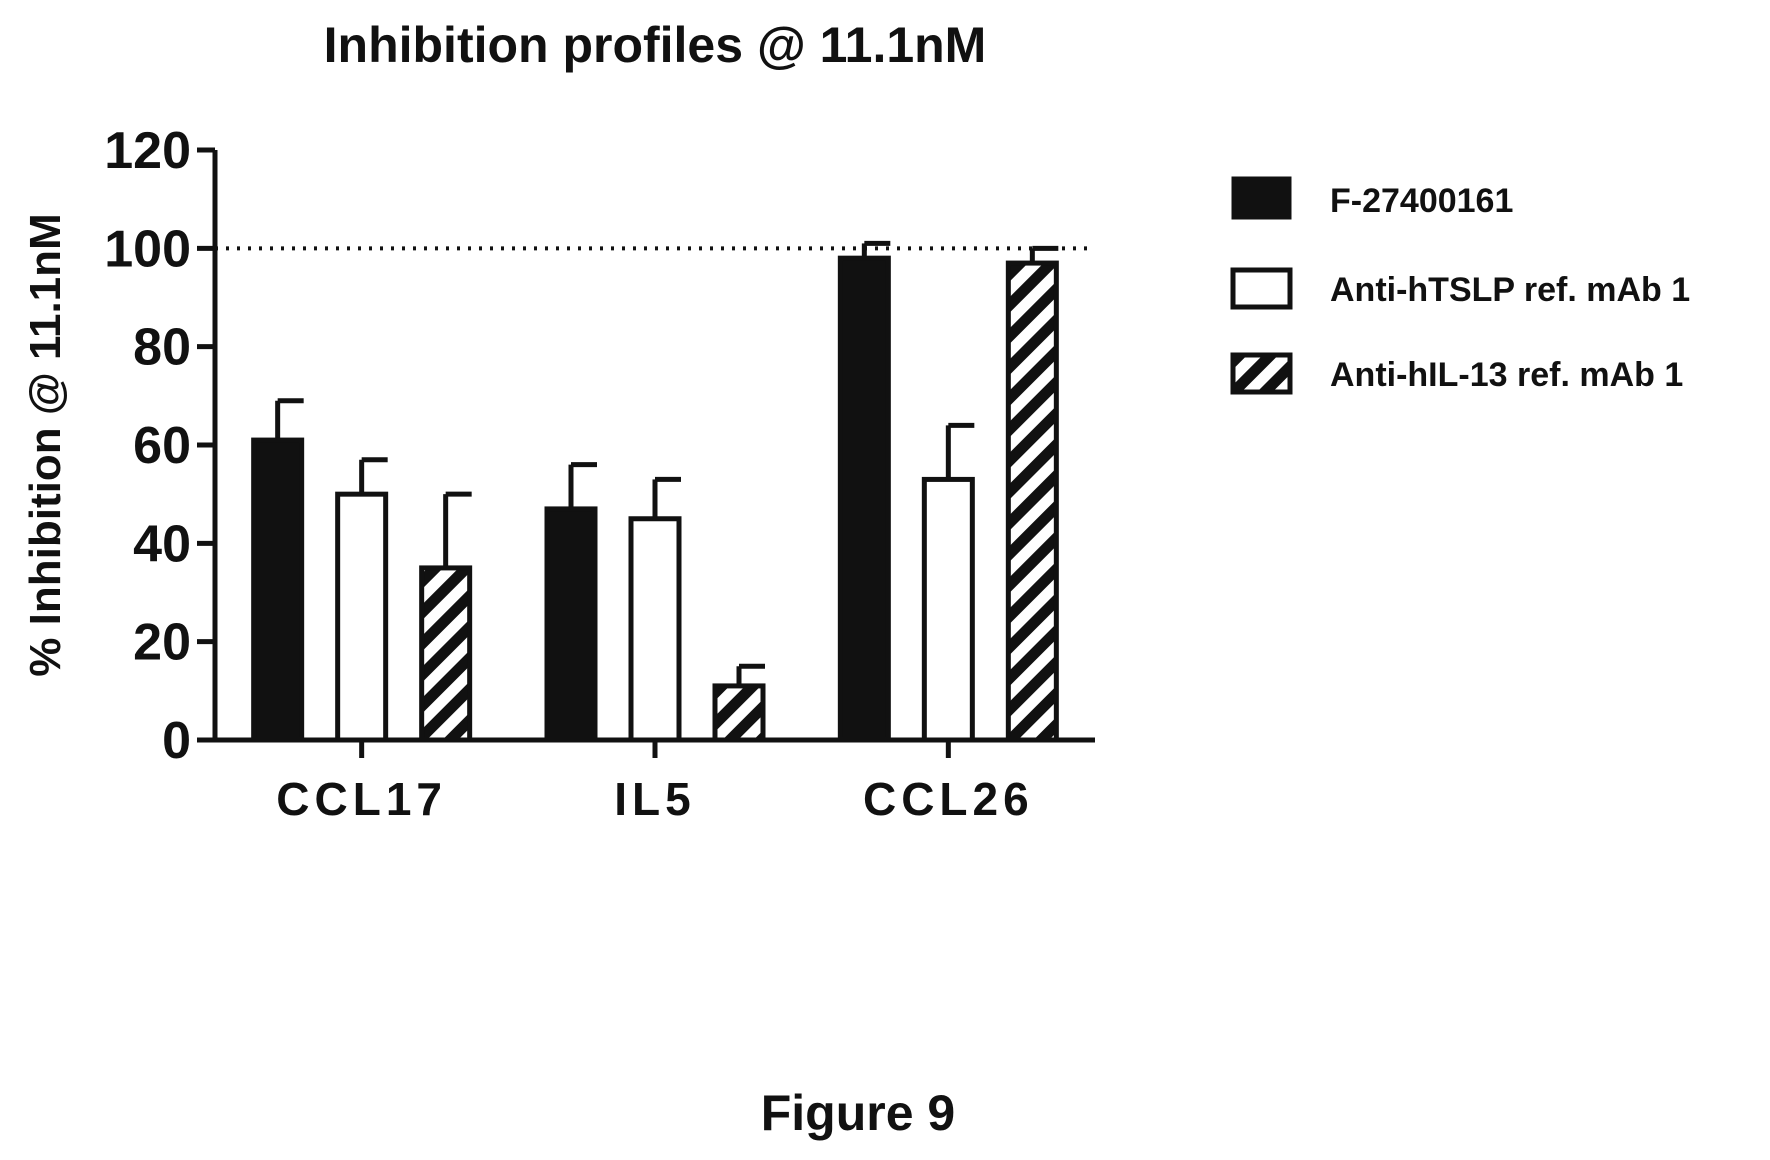 This screenshot has height=1160, width=1770. I want to click on y-tick-label: 40, so click(162, 544).